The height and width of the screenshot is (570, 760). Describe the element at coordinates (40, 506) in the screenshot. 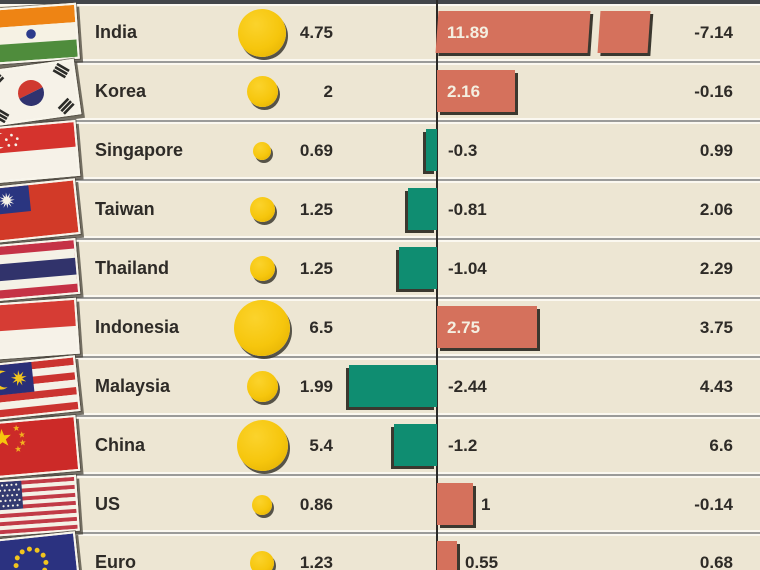

I see `us-flag-icon` at that location.